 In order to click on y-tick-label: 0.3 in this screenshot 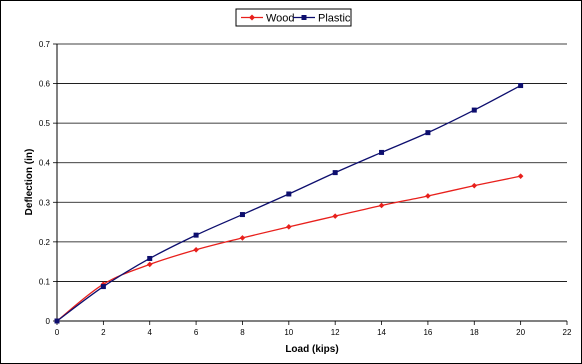, I will do `click(45, 202)`.